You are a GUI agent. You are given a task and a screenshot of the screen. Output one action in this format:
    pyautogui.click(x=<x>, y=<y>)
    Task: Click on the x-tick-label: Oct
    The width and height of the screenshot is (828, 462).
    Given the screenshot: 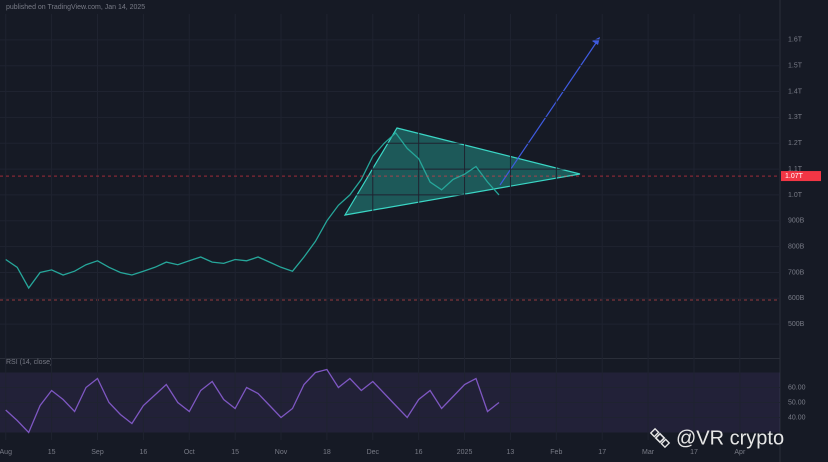 What is the action you would take?
    pyautogui.click(x=189, y=452)
    